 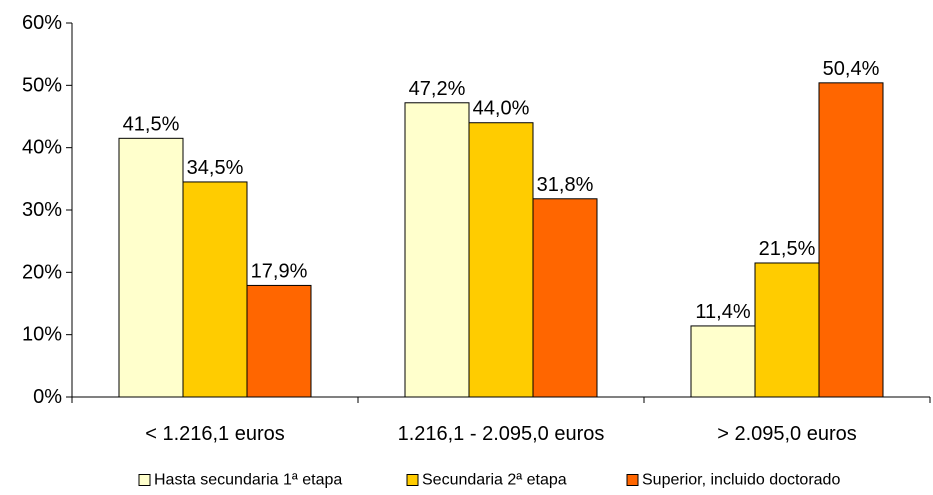 I want to click on y-axis-ticks: 0% 10% 20% 30% 40% 50% 60%, so click(x=47, y=210).